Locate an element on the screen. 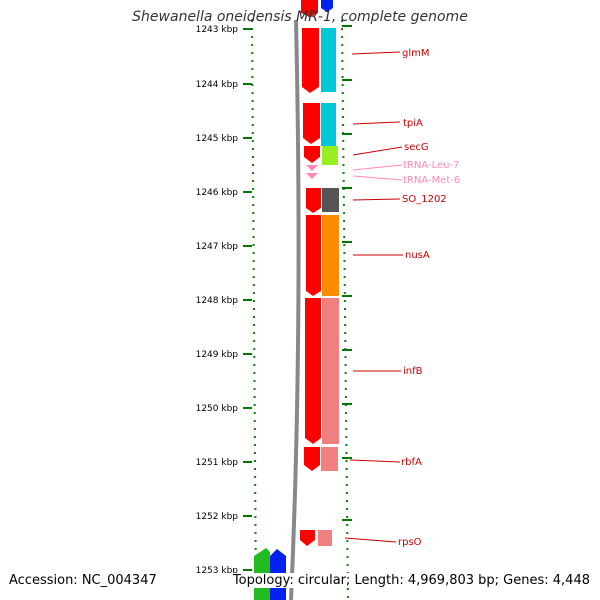 The image size is (600, 600). gene-label-glmM: glmM is located at coordinates (416, 53).